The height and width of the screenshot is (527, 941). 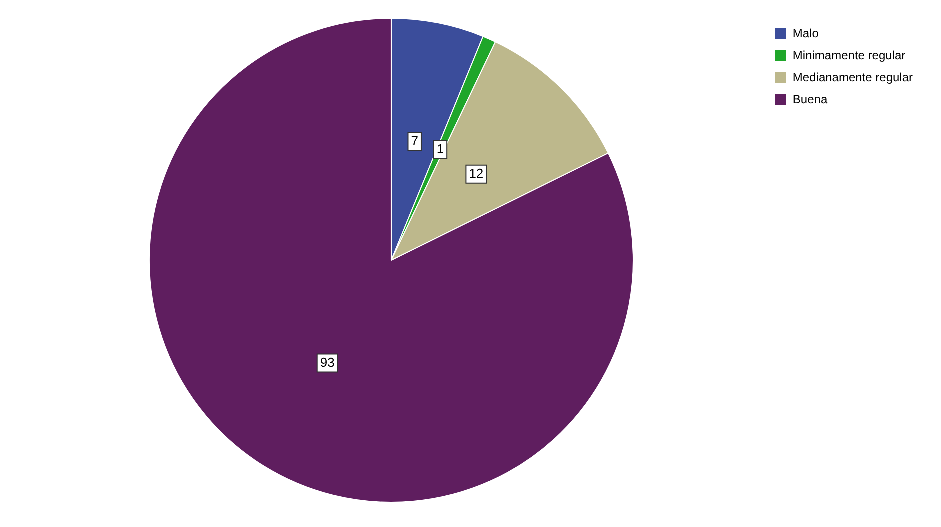 What do you see at coordinates (440, 148) in the screenshot?
I see `data-label: 1` at bounding box center [440, 148].